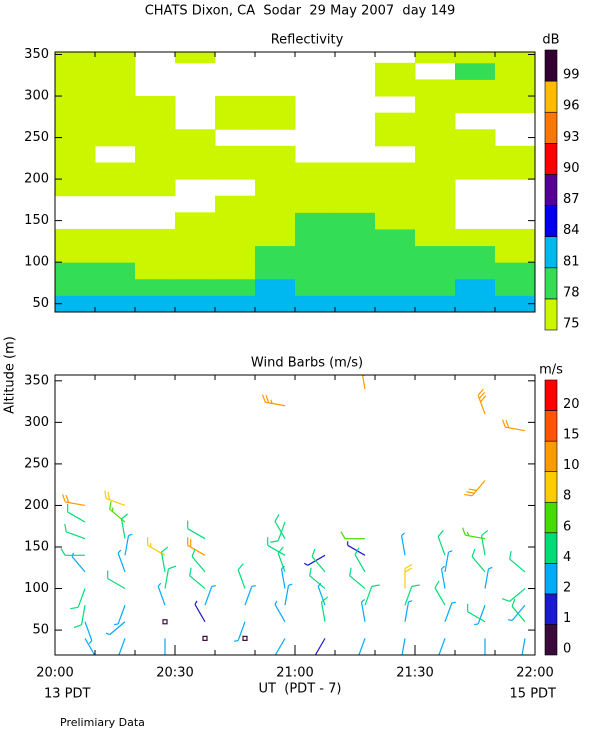 This screenshot has width=600, height=750. Describe the element at coordinates (567, 526) in the screenshot. I see `colorbar-label: 6` at that location.